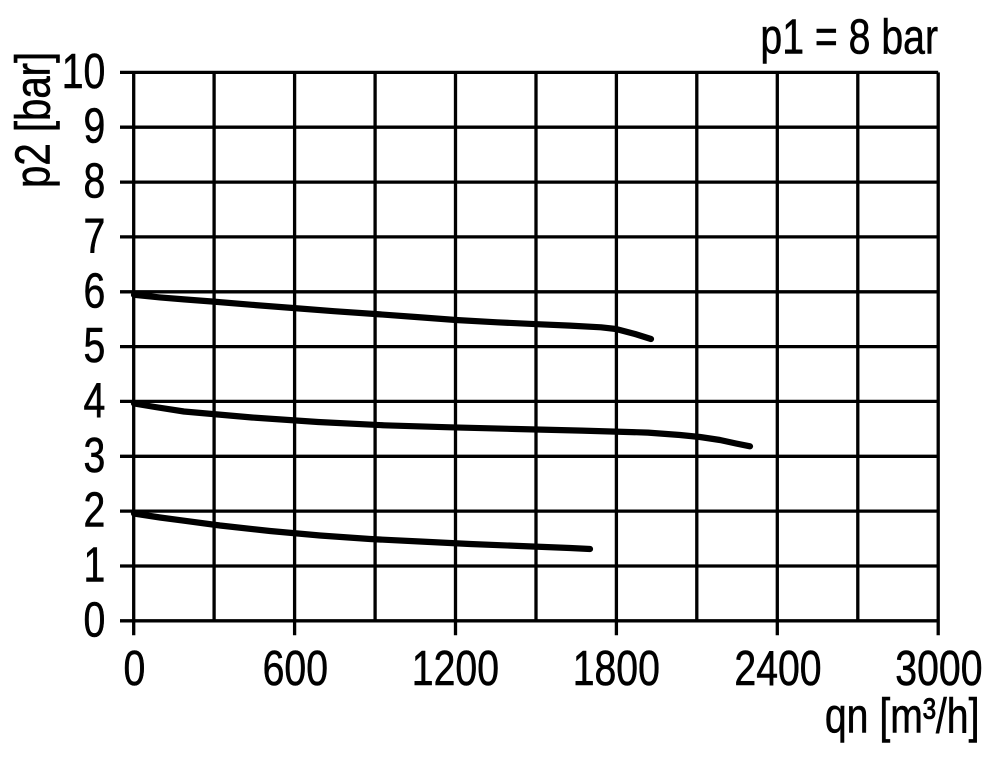 The height and width of the screenshot is (764, 1000). What do you see at coordinates (777, 669) in the screenshot?
I see `svg-text: 2400` at bounding box center [777, 669].